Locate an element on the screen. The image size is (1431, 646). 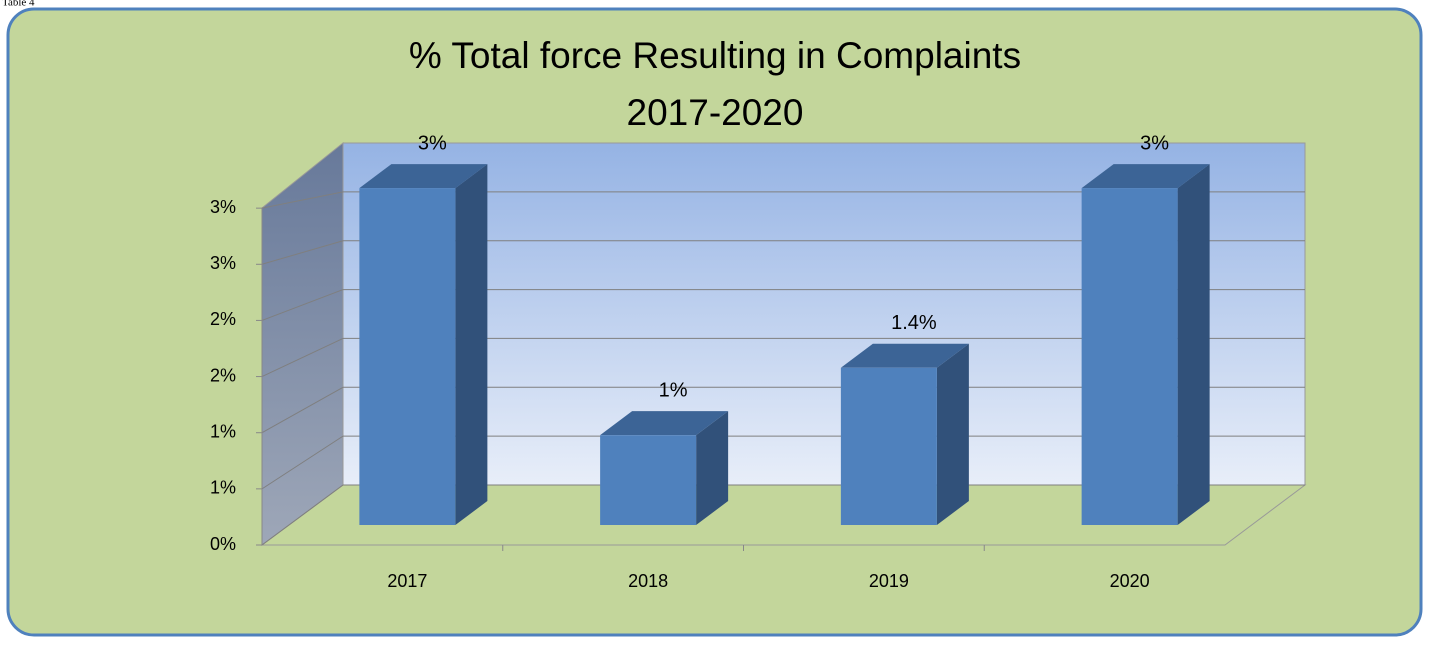
value-label: 1% is located at coordinates (673, 390).